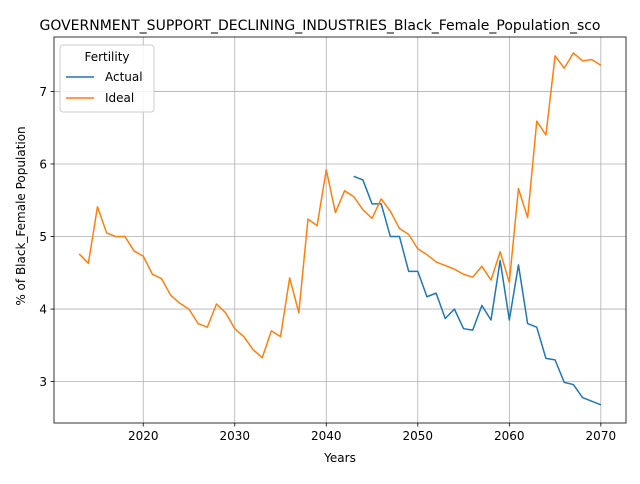  Describe the element at coordinates (43, 382) in the screenshot. I see `y-tick-label: 3` at that location.